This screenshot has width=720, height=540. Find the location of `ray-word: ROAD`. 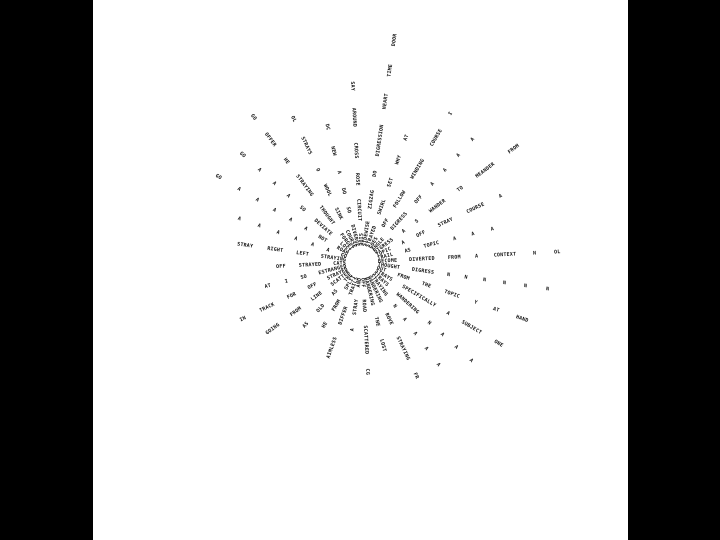

ray-word: ROAD is located at coordinates (363, 305).